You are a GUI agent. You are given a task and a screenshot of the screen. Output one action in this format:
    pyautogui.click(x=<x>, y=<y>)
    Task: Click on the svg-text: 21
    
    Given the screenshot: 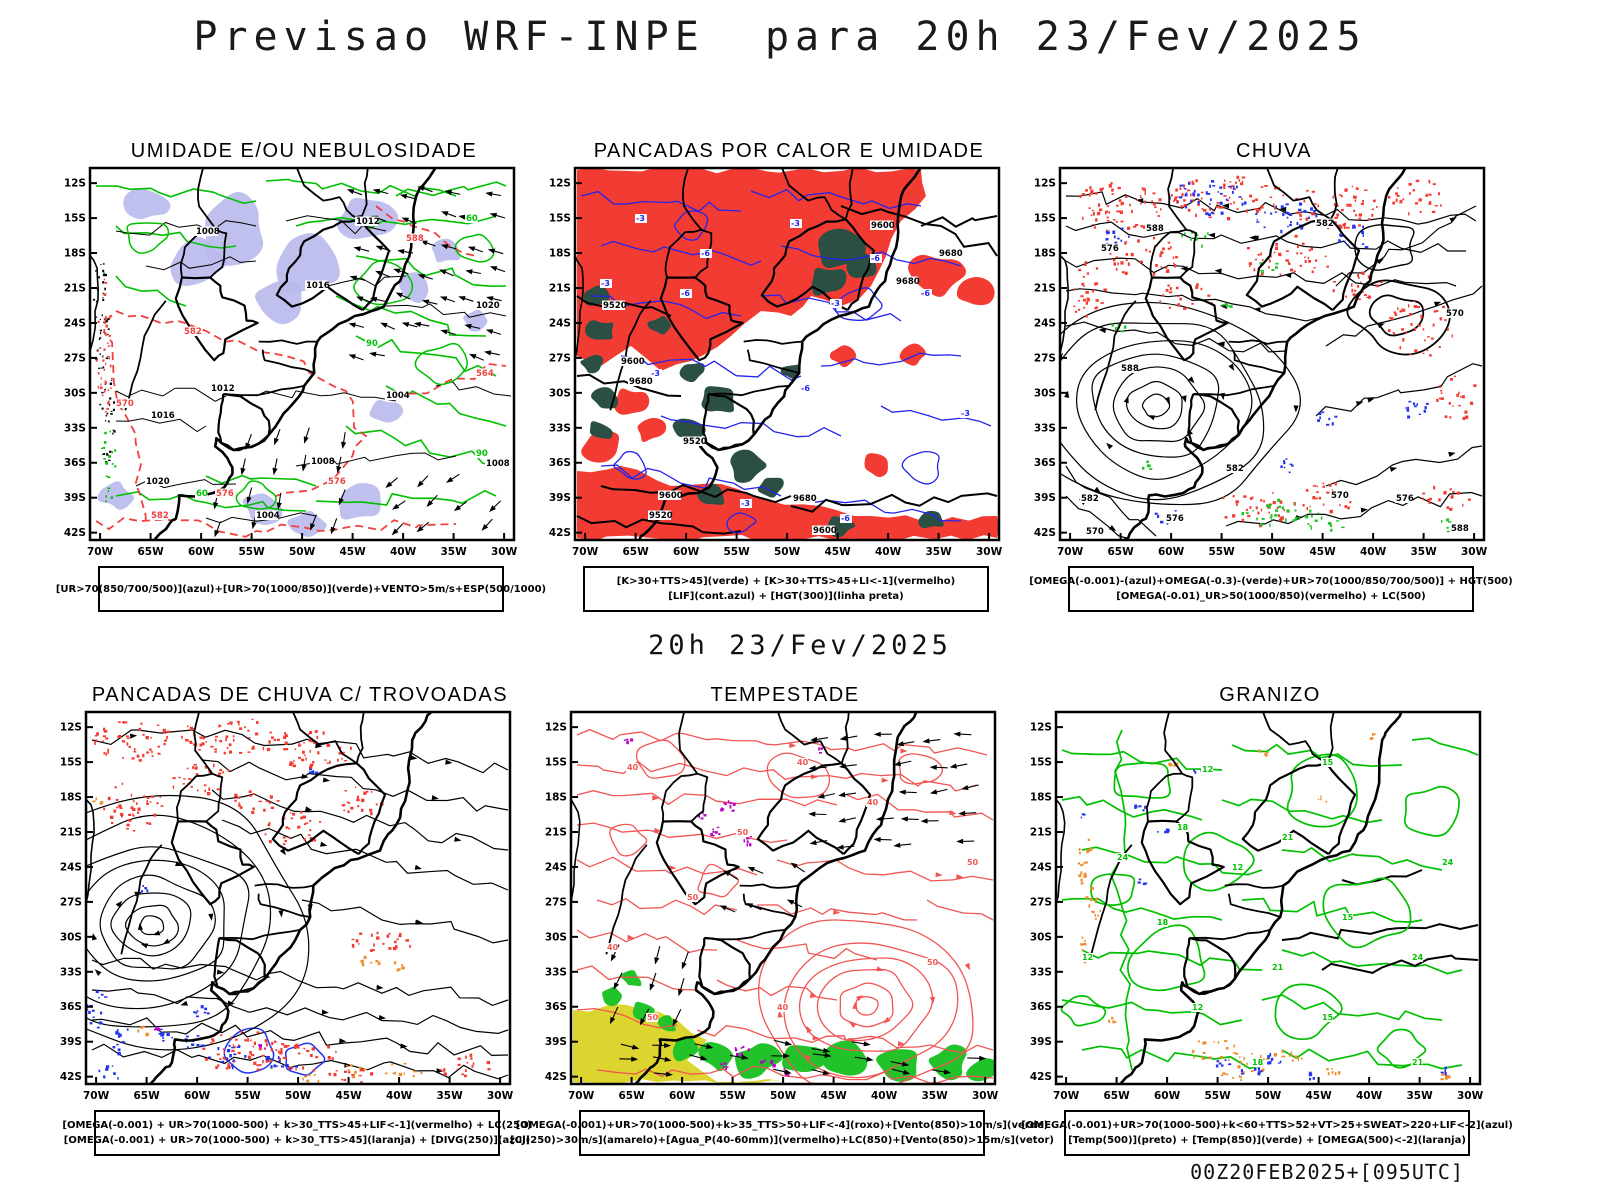 What is the action you would take?
    pyautogui.click(x=1278, y=967)
    